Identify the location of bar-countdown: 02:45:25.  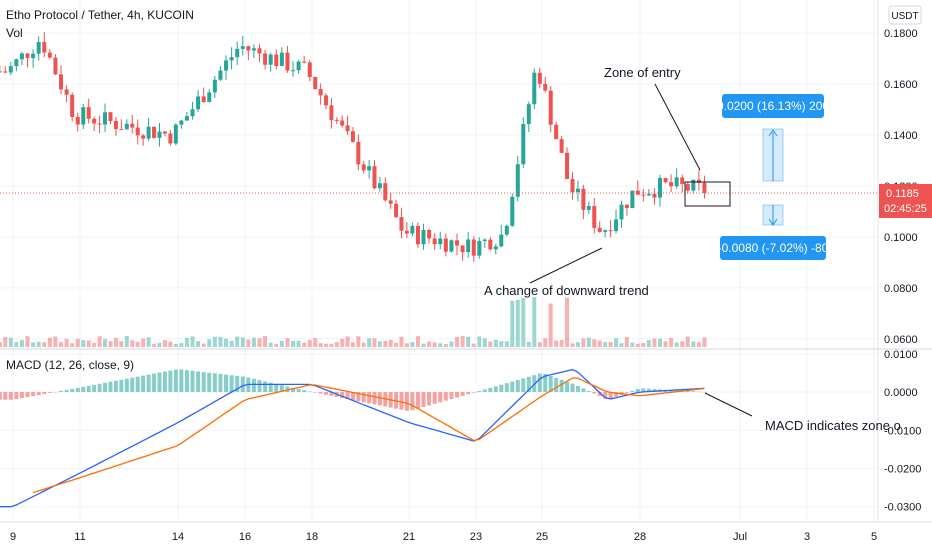
(905, 209).